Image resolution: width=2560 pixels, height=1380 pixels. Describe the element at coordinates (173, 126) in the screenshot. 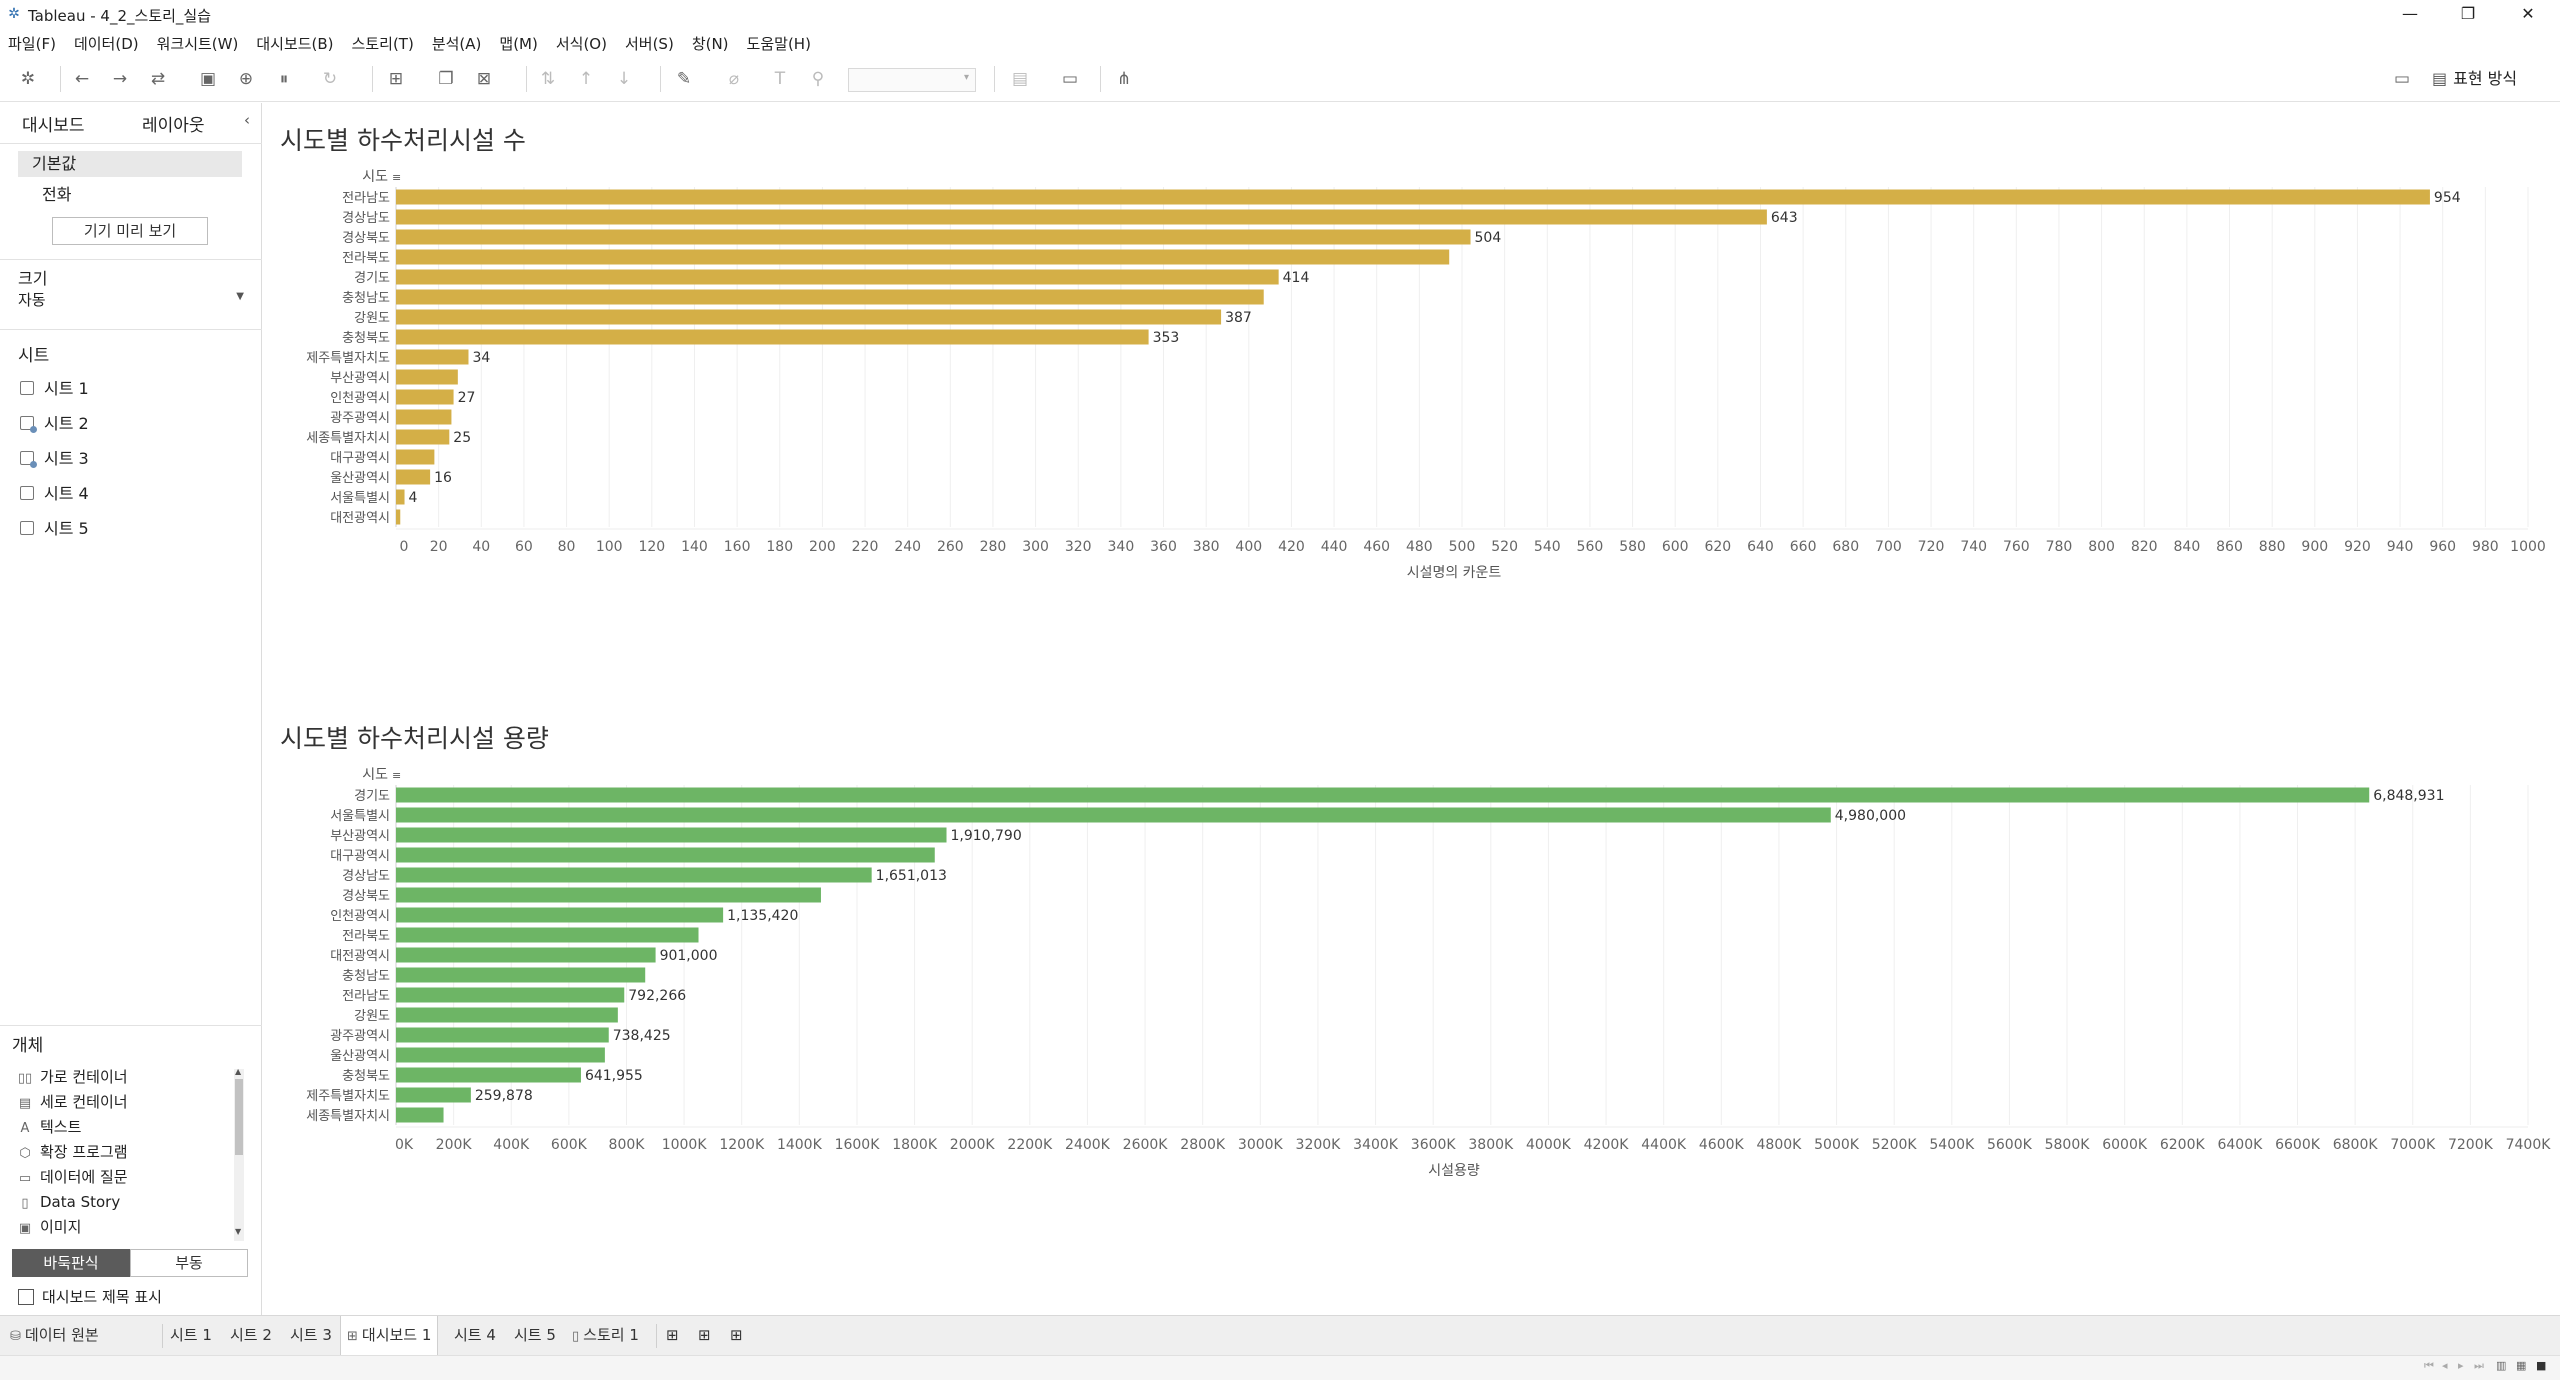

I see `tab-layout: 레이아웃` at that location.